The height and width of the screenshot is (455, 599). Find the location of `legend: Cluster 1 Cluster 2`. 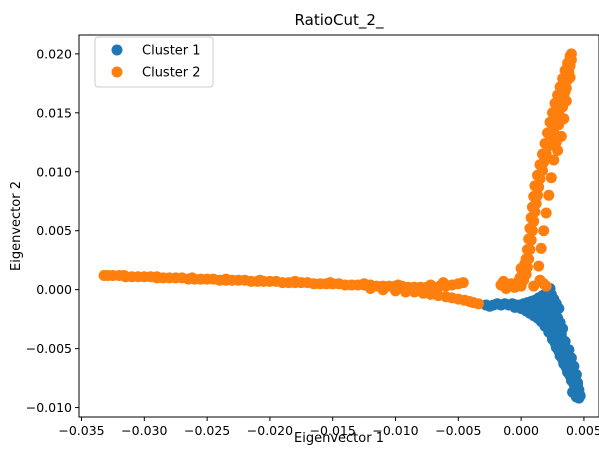

legend: Cluster 1 Cluster 2 is located at coordinates (154, 62).